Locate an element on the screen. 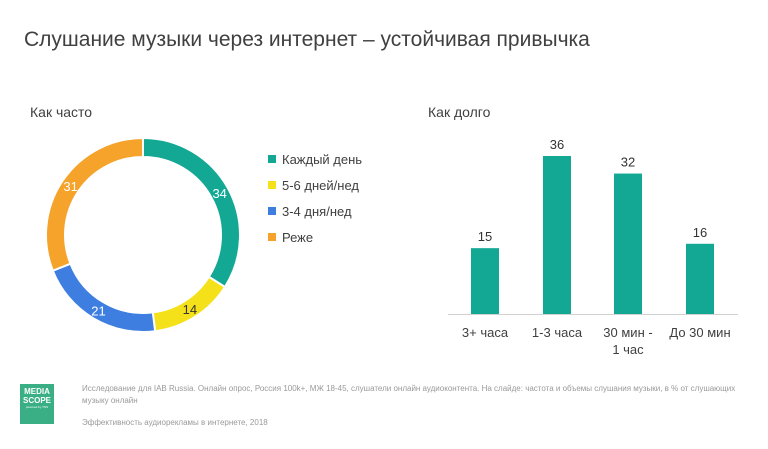  legend-item-five-six: 5-6 дней/нед is located at coordinates (315, 185).